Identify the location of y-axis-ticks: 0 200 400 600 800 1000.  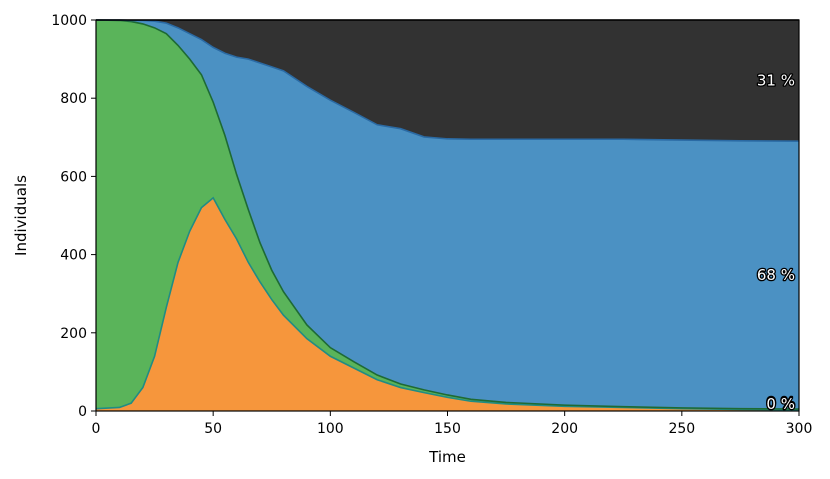
(73, 216).